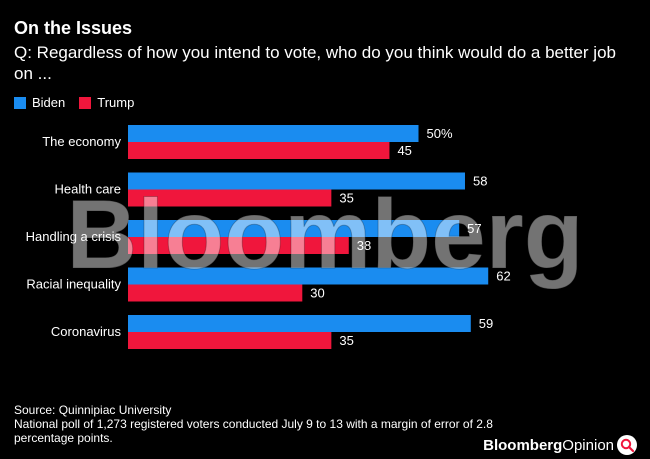 The height and width of the screenshot is (459, 650). What do you see at coordinates (73, 28) in the screenshot?
I see `chart-title: On the Issues` at bounding box center [73, 28].